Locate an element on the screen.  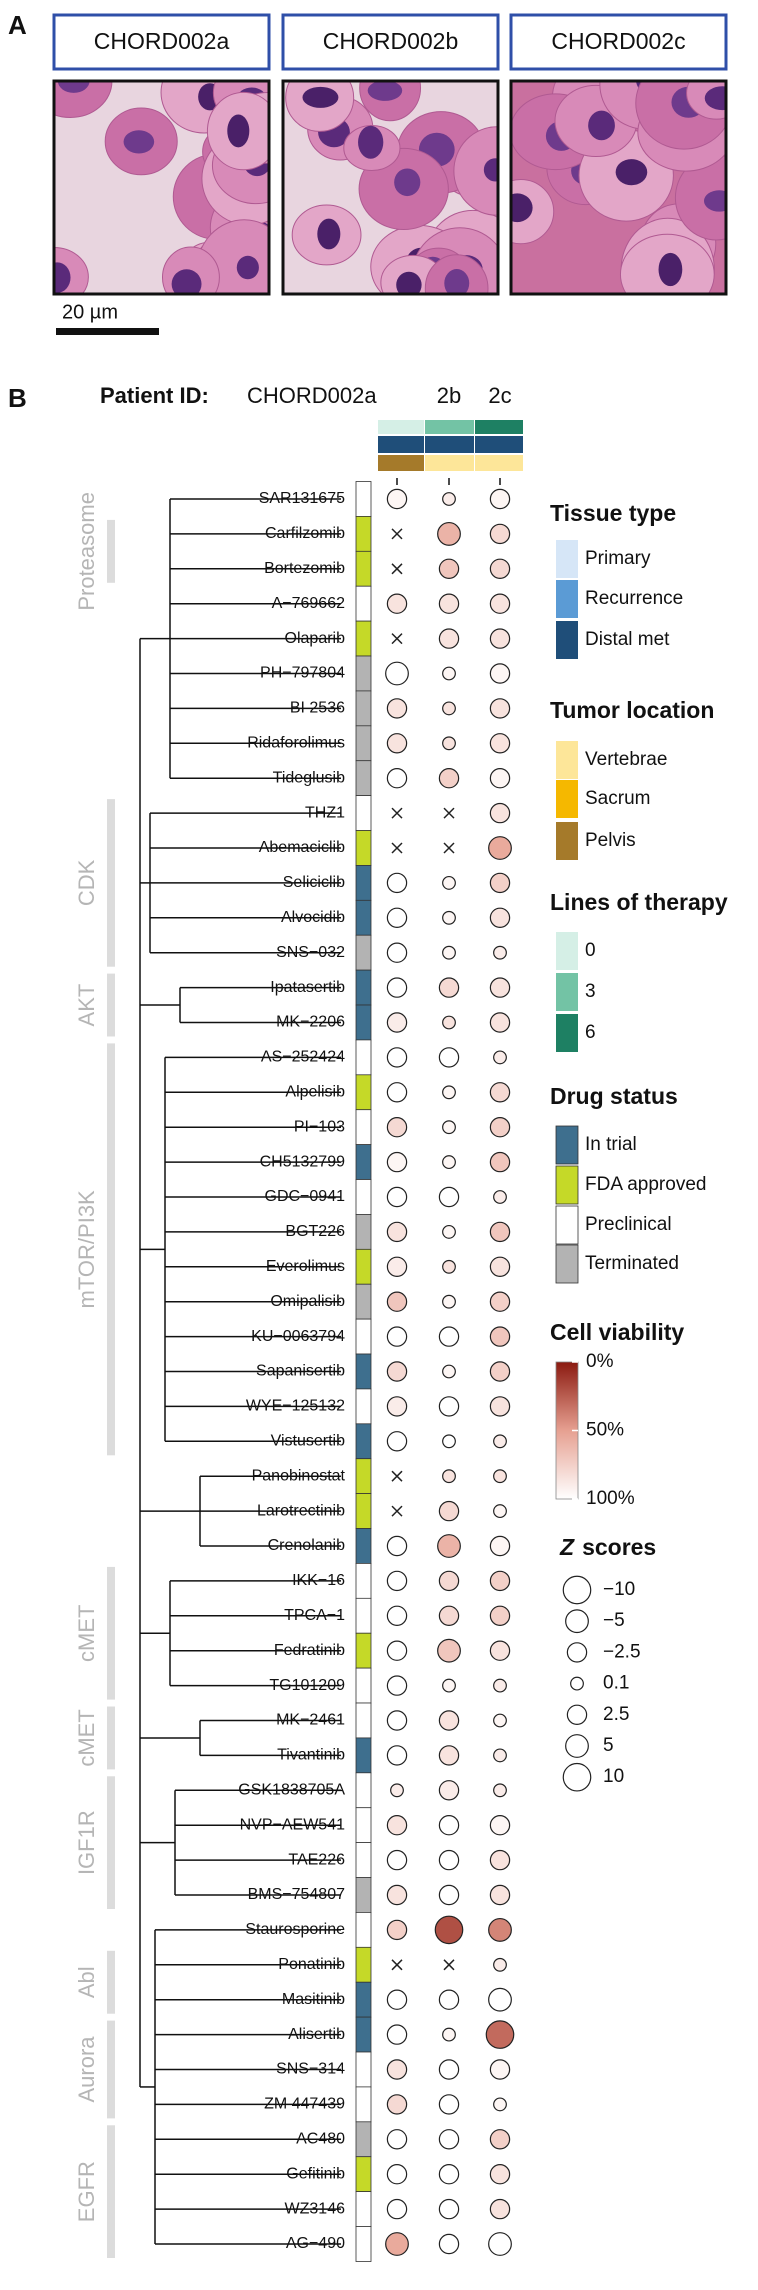
drug-name: BGT226 is located at coordinates (315, 1231).